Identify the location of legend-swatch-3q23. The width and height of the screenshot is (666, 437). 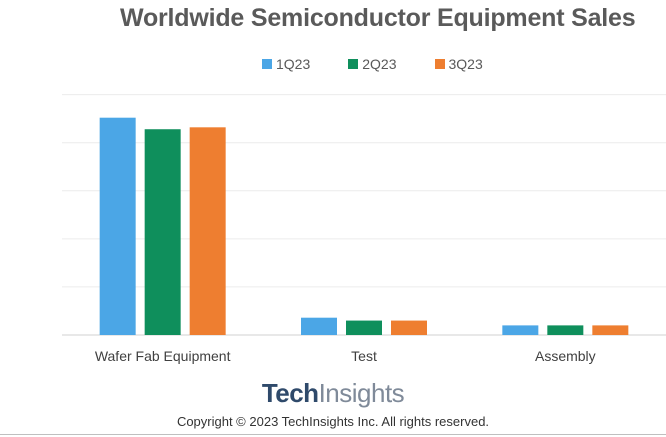
(439, 64).